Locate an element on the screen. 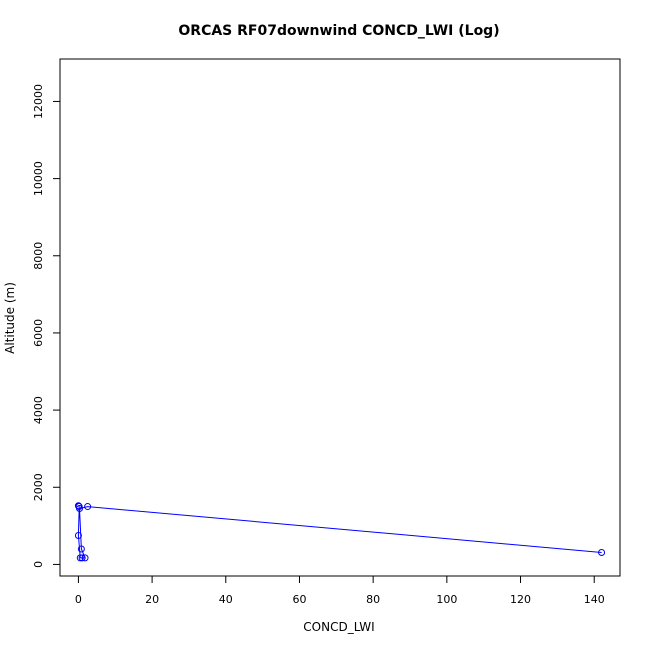 Image resolution: width=650 pixels, height=650 pixels. y-tick-label: 12000 is located at coordinates (38, 101).